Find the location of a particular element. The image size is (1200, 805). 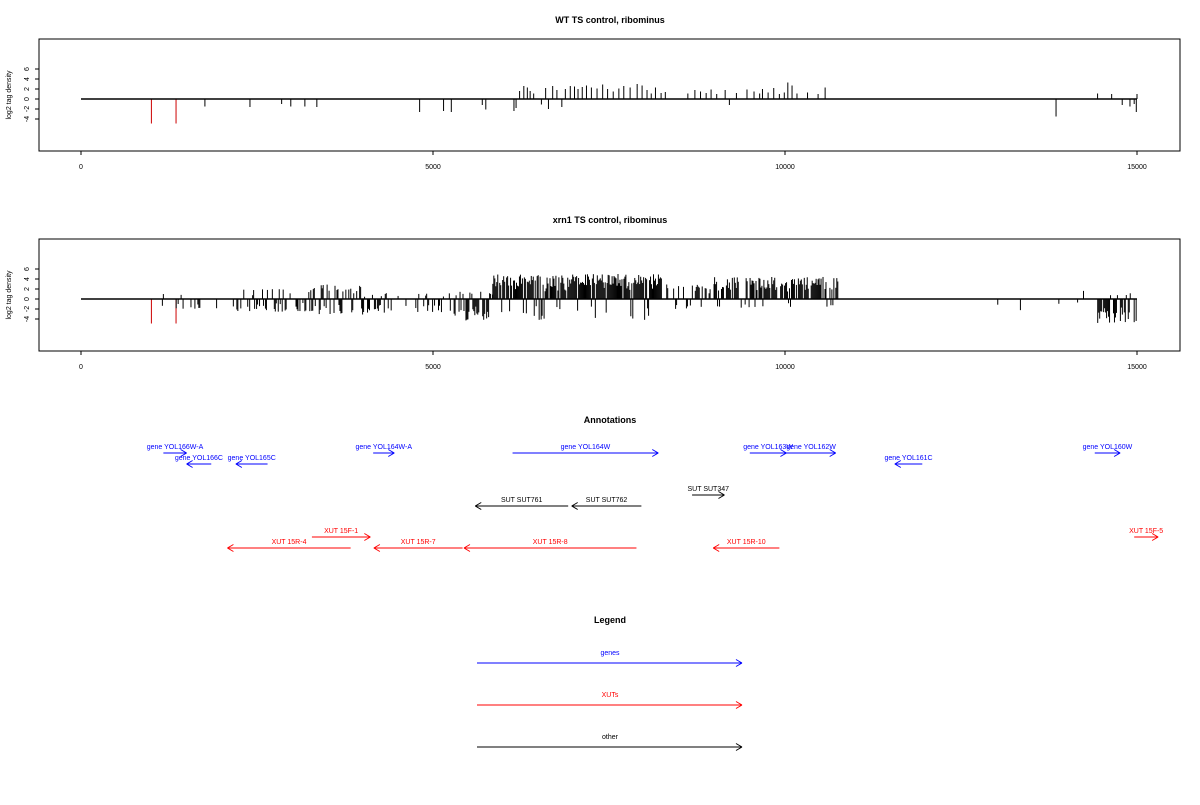

annotation-label: gene YOL164W is located at coordinates (586, 447).